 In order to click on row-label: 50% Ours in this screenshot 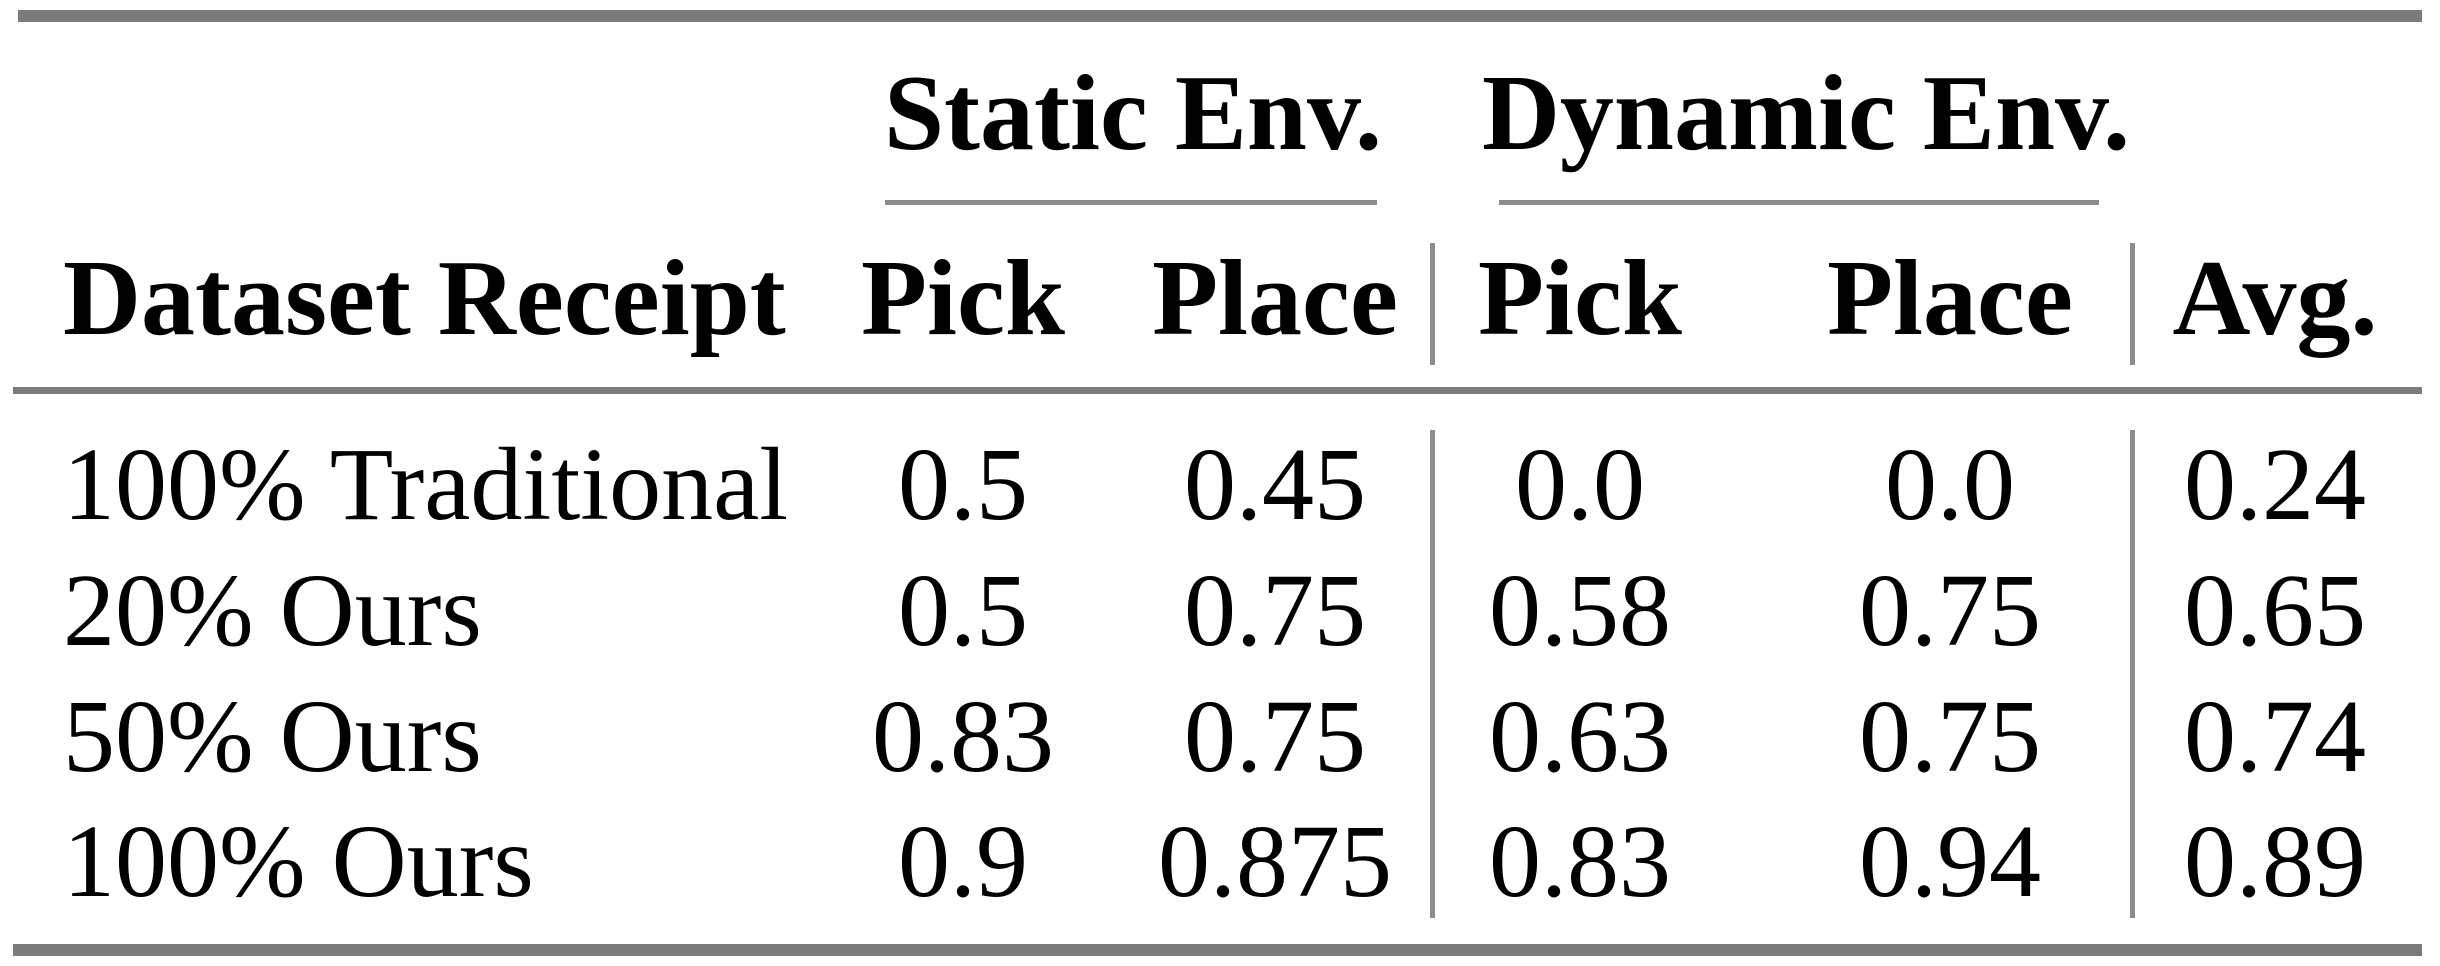, I will do `click(272, 736)`.